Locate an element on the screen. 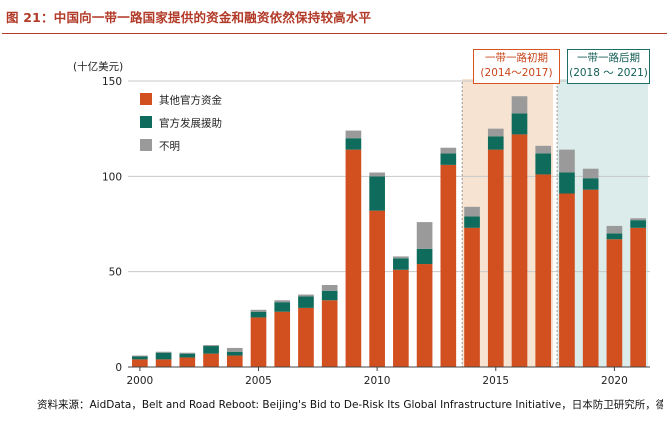 The width and height of the screenshot is (669, 421). bar-development-aid-2003 is located at coordinates (211, 350).